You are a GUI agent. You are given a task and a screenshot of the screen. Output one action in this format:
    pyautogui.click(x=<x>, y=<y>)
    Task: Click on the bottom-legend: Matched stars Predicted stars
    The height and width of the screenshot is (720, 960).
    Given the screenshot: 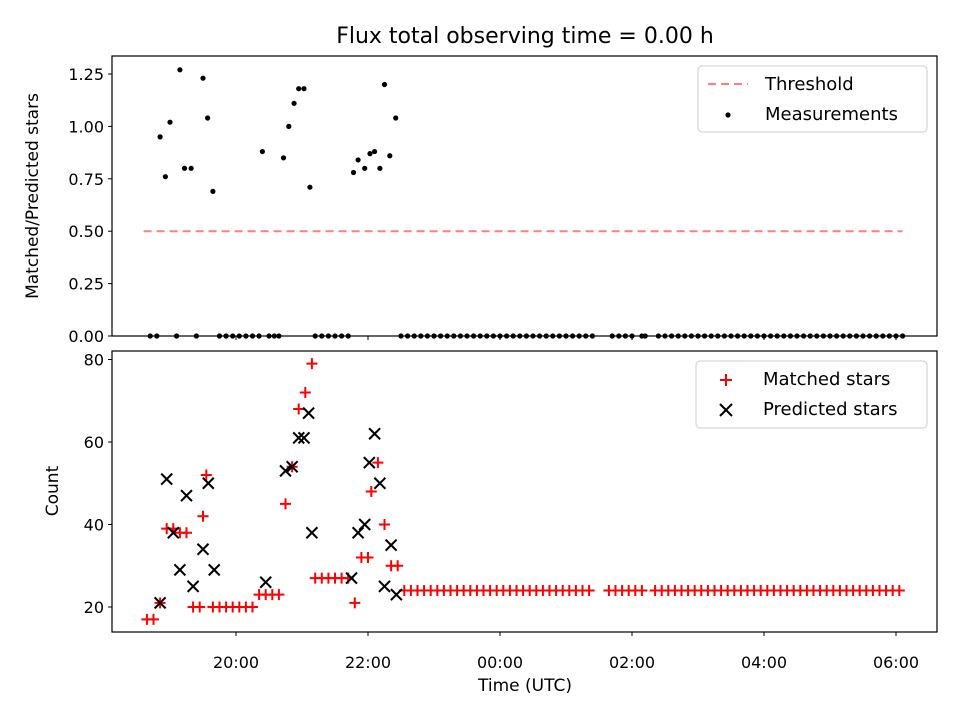 What is the action you would take?
    pyautogui.click(x=811, y=394)
    